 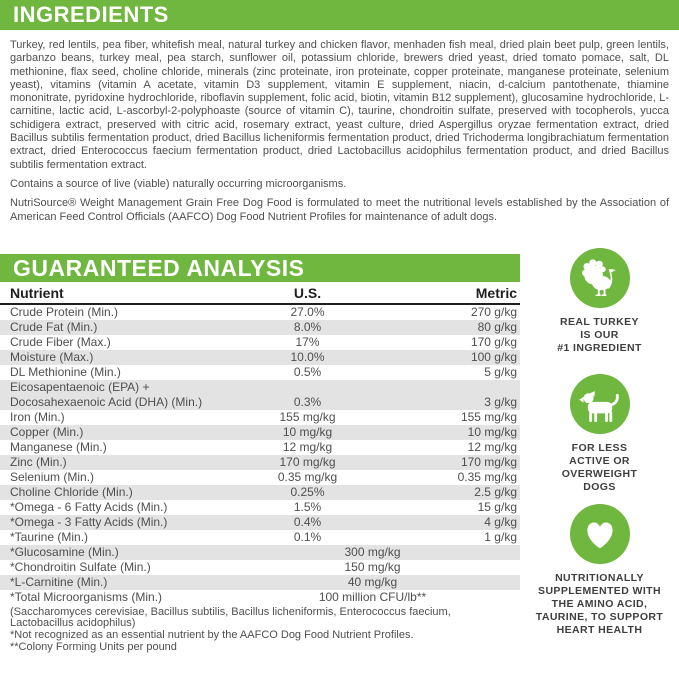 What do you see at coordinates (159, 267) in the screenshot?
I see `guaranteed-analysis-title: GUARANTEED ANALYSIS` at bounding box center [159, 267].